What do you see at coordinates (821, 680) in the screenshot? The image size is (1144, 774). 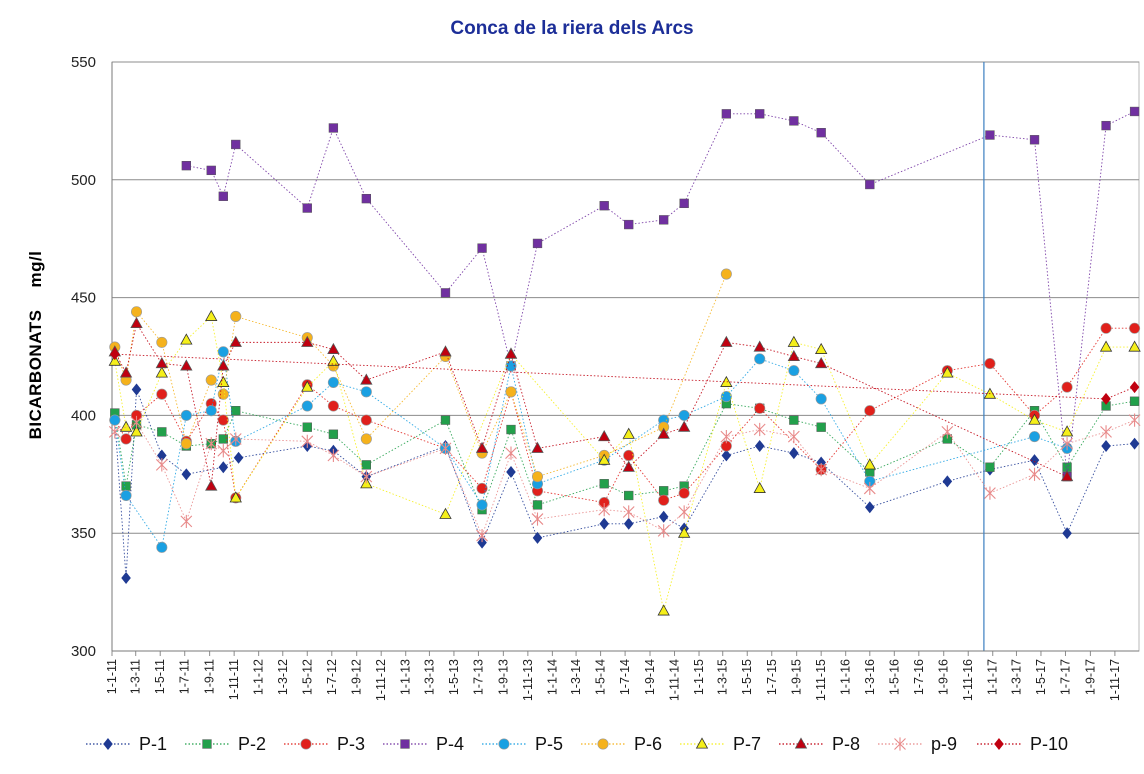 I see `x-tick-label: 1-11-15` at bounding box center [821, 680].